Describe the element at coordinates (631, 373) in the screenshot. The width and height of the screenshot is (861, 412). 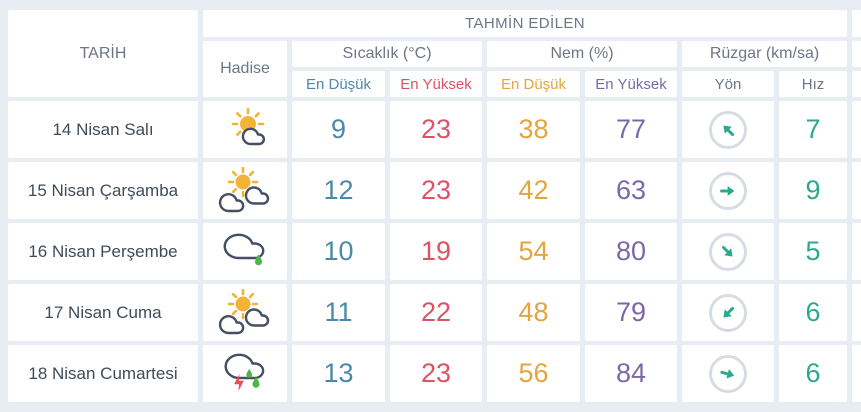
I see `humidity-max-value: 84` at that location.